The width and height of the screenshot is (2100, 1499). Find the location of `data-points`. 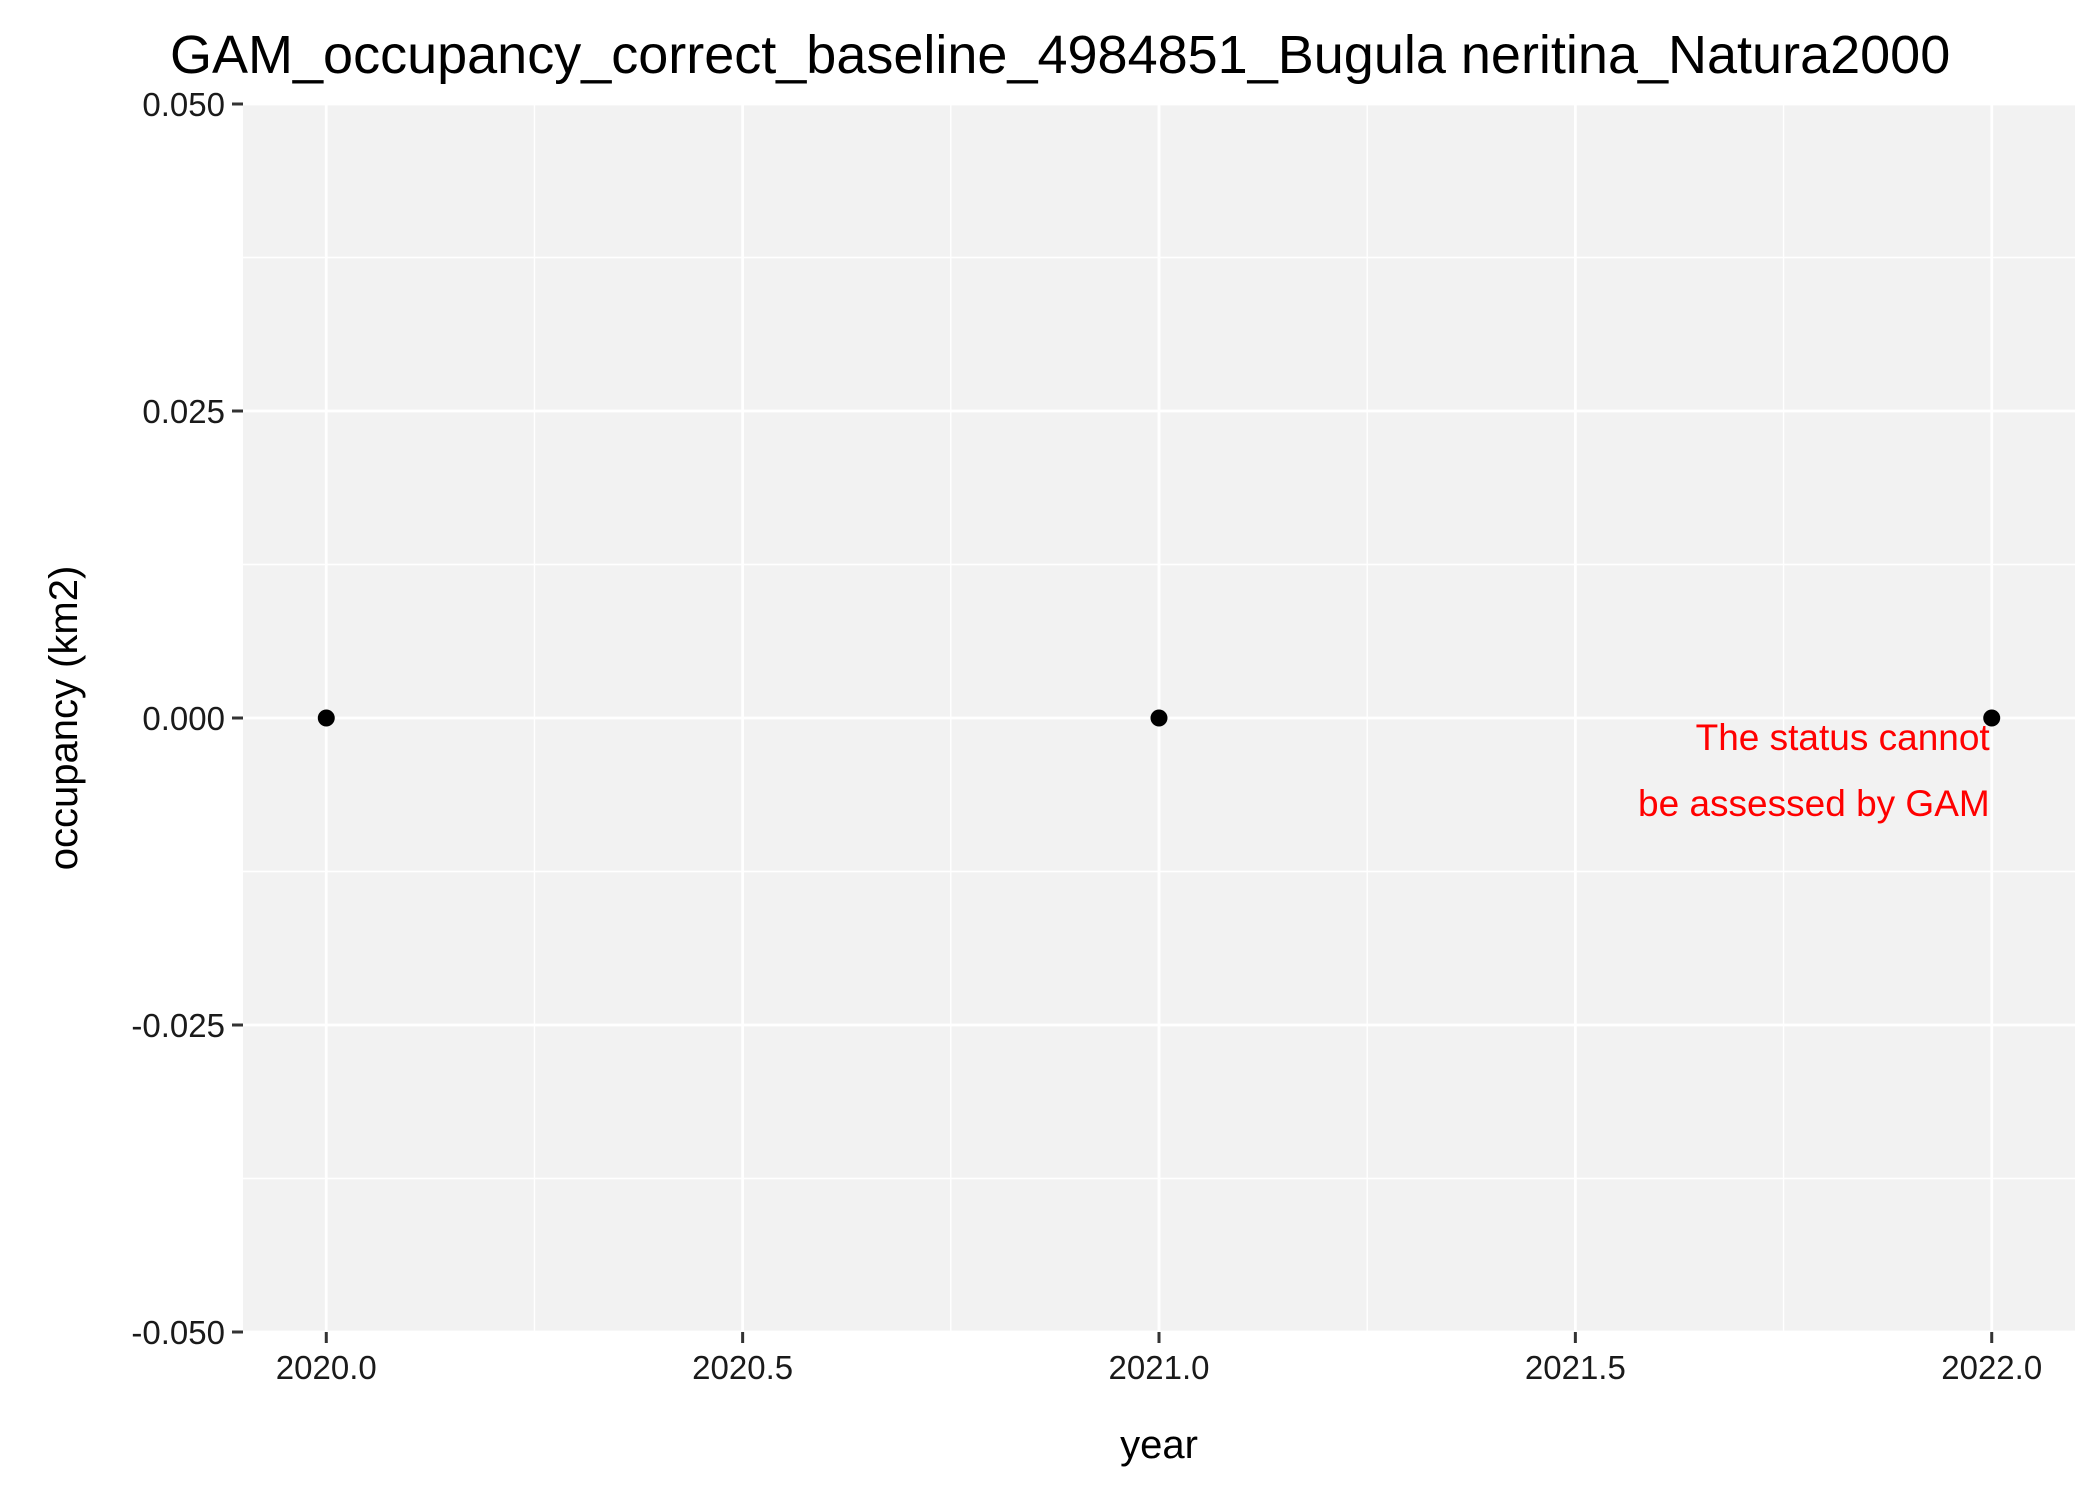

data-points is located at coordinates (1159, 718).